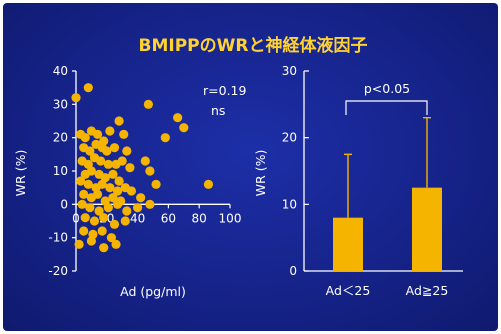 This screenshot has width=501, height=334. What do you see at coordinates (137, 218) in the screenshot?
I see `scatter-x-tick-label: 40` at bounding box center [137, 218].